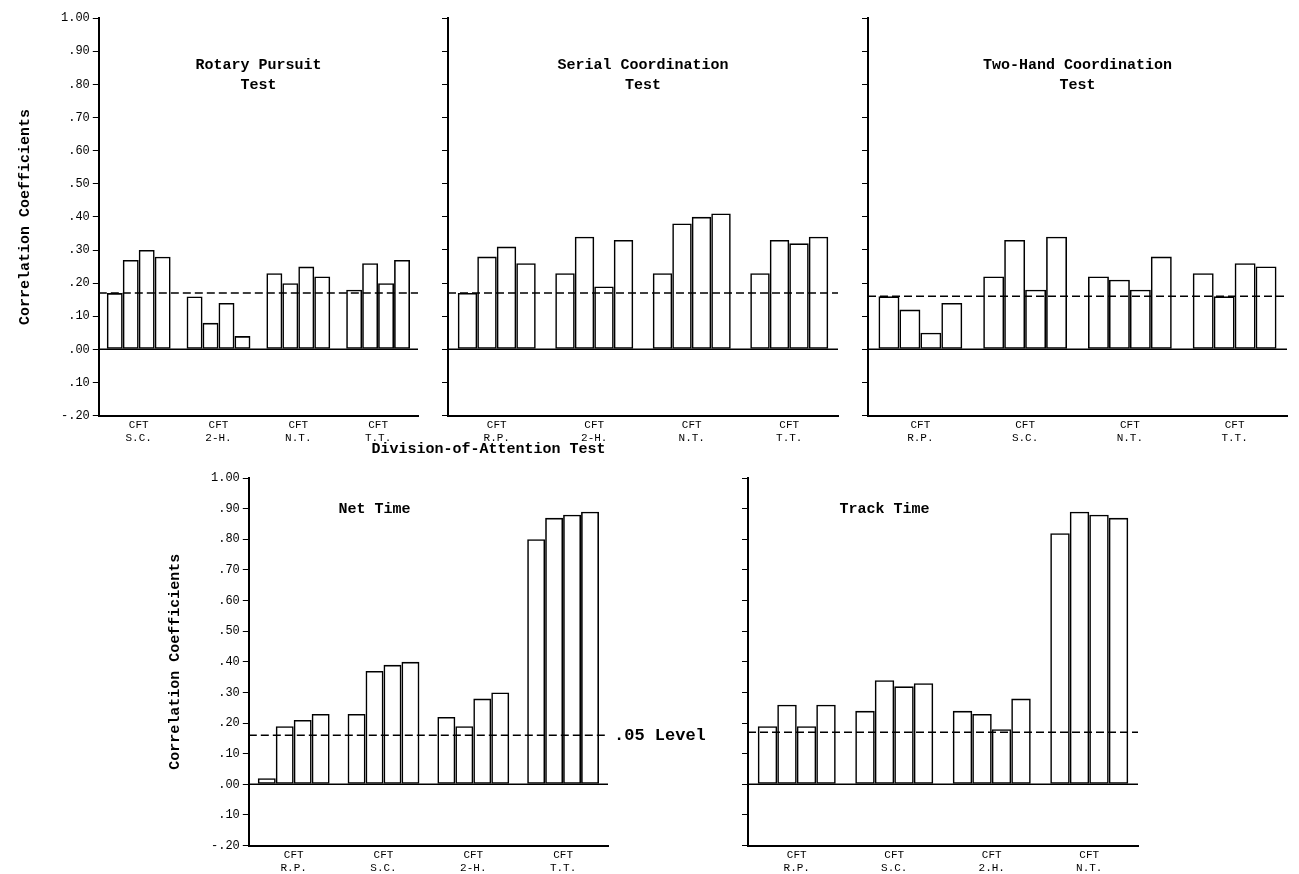 This screenshot has width=1299, height=874. What do you see at coordinates (643, 76) in the screenshot?
I see `text: Serial Coordination Test` at bounding box center [643, 76].